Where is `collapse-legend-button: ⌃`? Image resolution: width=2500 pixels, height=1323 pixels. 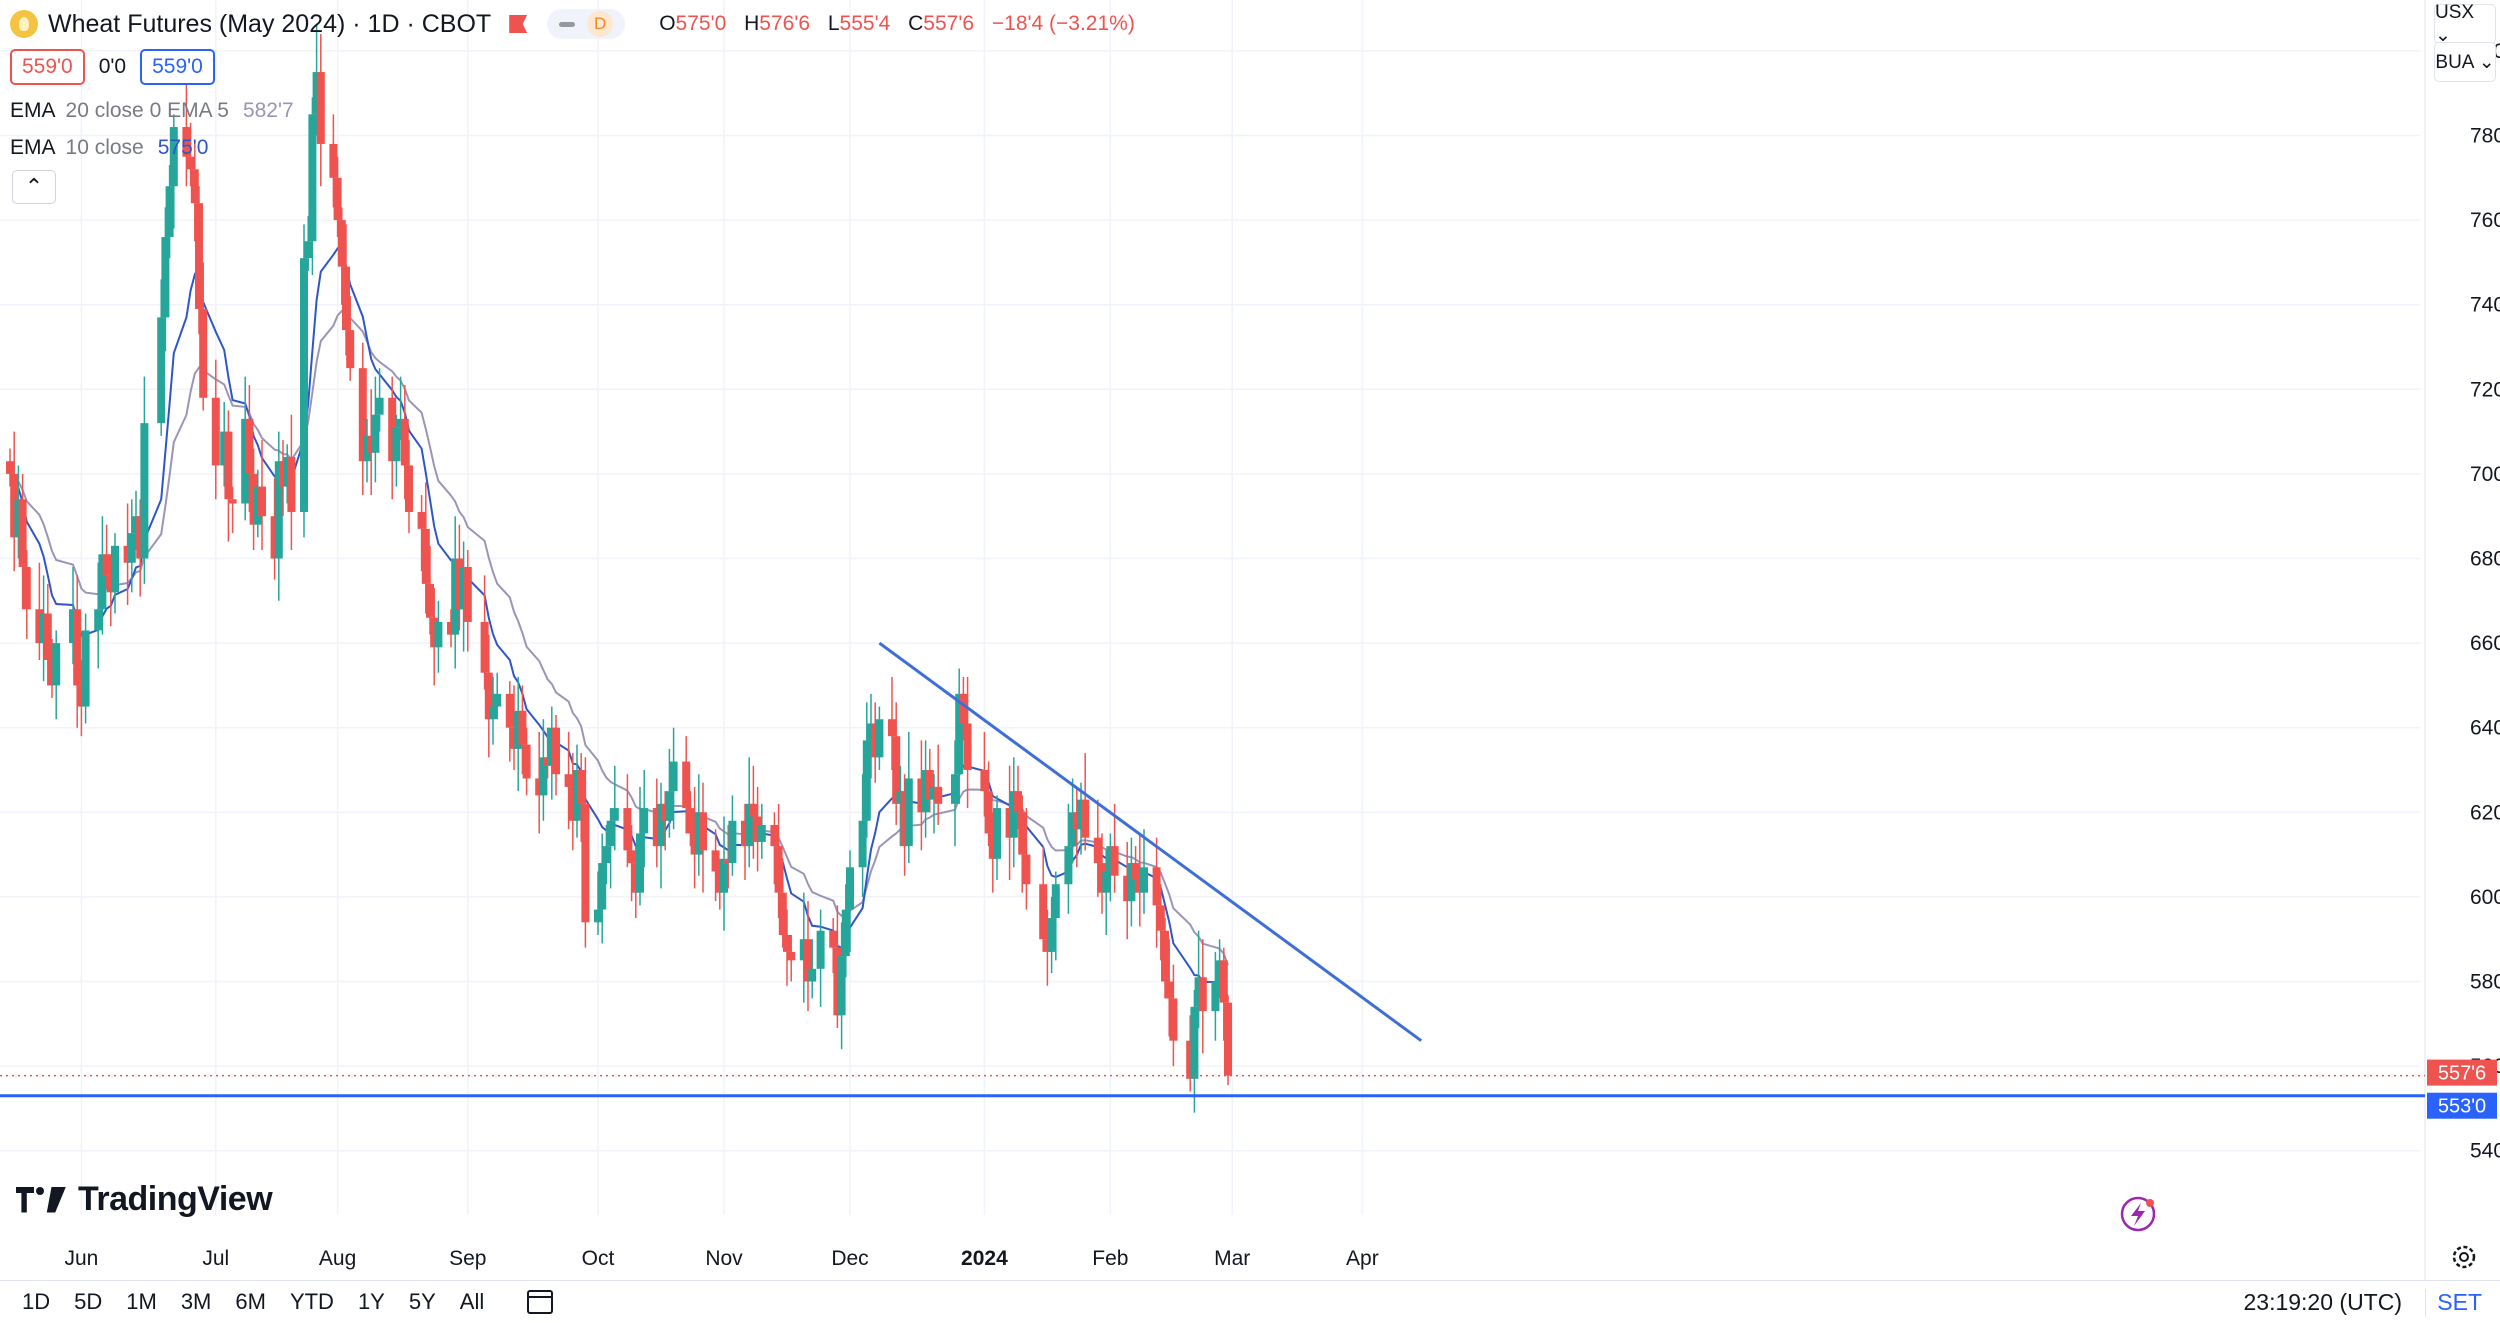
collapse-legend-button: ⌃ is located at coordinates (34, 187).